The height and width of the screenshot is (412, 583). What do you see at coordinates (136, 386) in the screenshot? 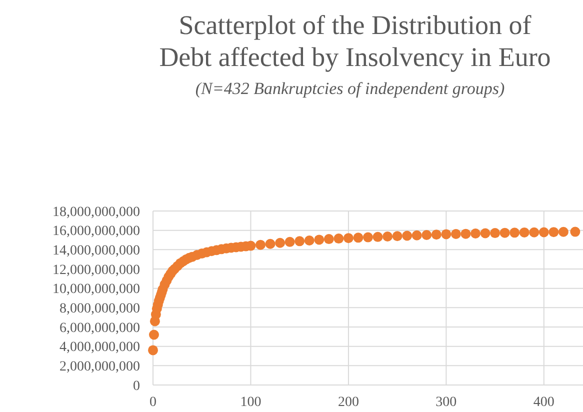
I see `y-tick-label: 0` at bounding box center [136, 386].